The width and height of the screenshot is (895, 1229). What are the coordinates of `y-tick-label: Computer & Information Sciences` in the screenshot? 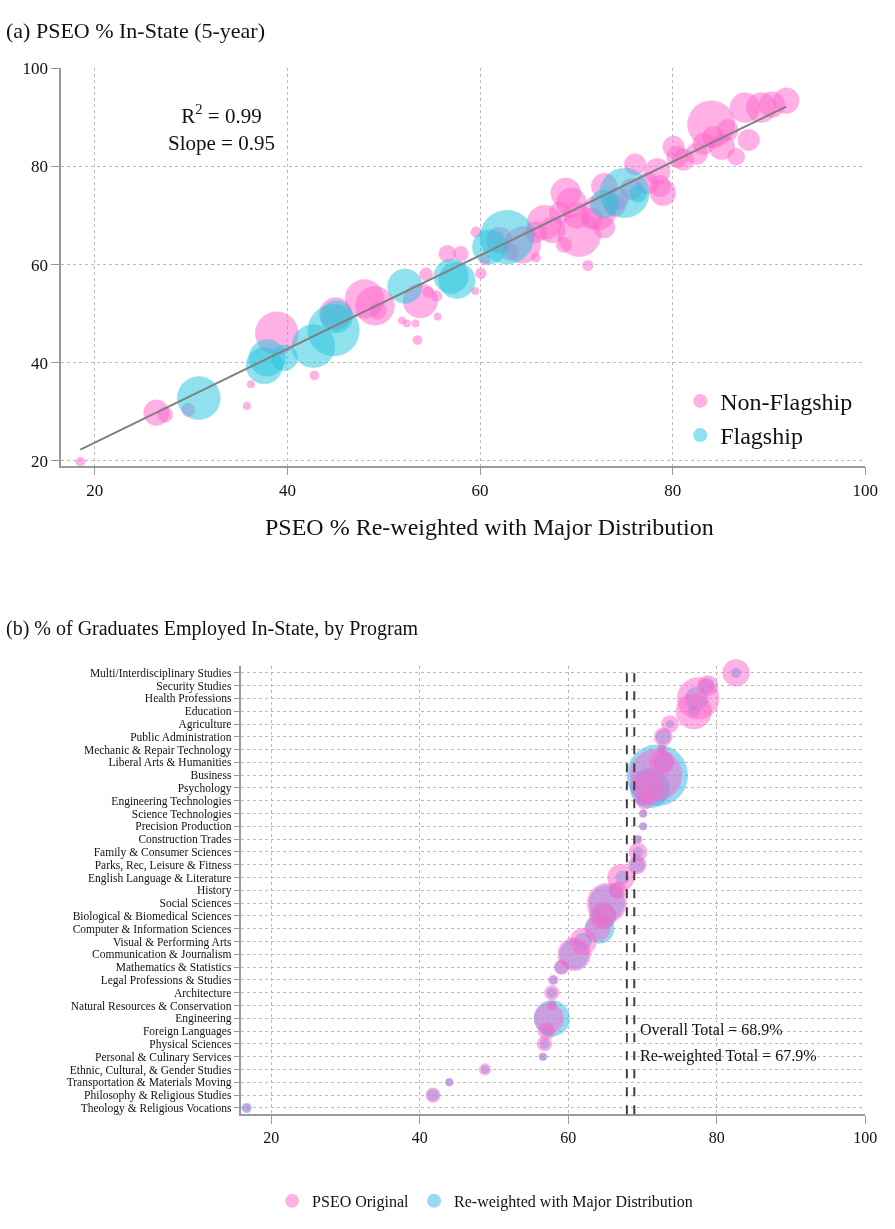 It's located at (152, 929).